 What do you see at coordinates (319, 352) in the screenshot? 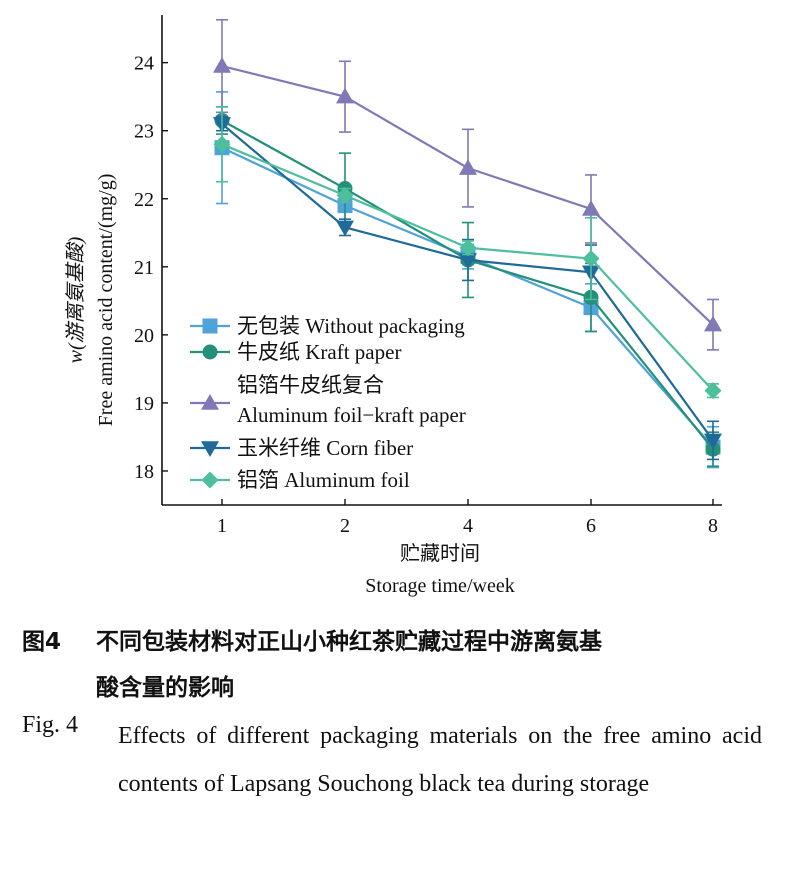
I see `legend-label: 牛皮纸 Kraft paper` at bounding box center [319, 352].